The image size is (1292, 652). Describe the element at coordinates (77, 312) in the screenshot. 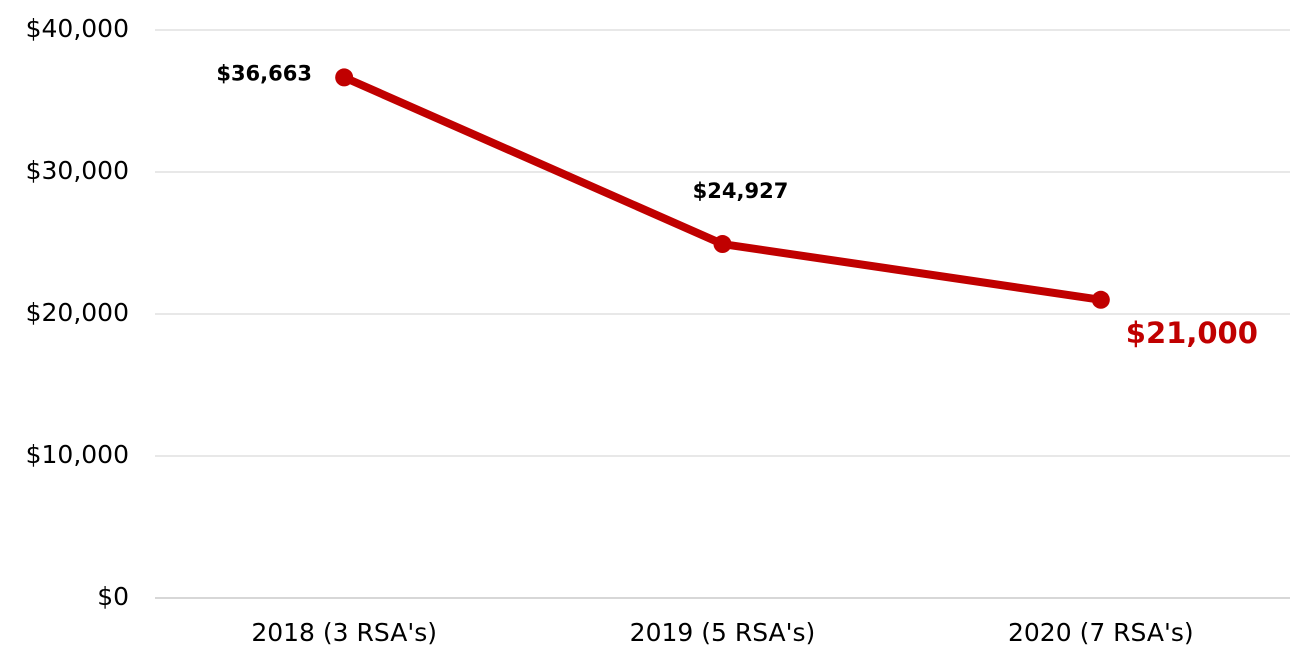

I see `y-tick-label: $20,000` at that location.